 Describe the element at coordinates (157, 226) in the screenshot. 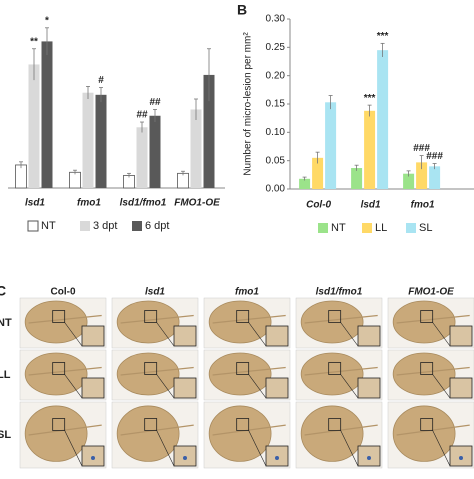

I see `legend-label: 6 dpt` at that location.